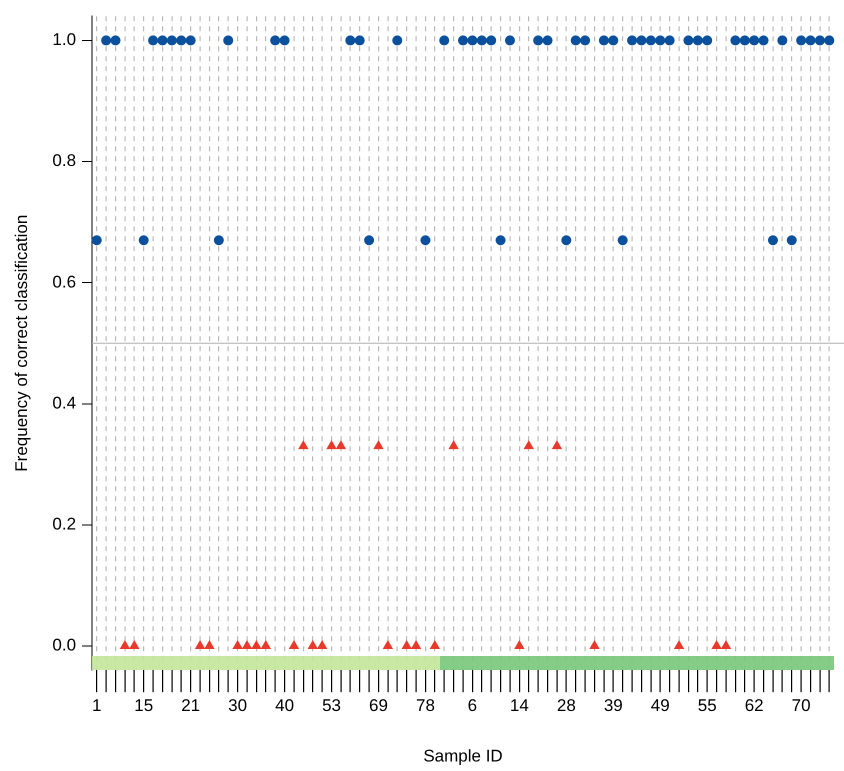 The image size is (844, 771). Describe the element at coordinates (425, 706) in the screenshot. I see `x-tick-label: 78` at that location.